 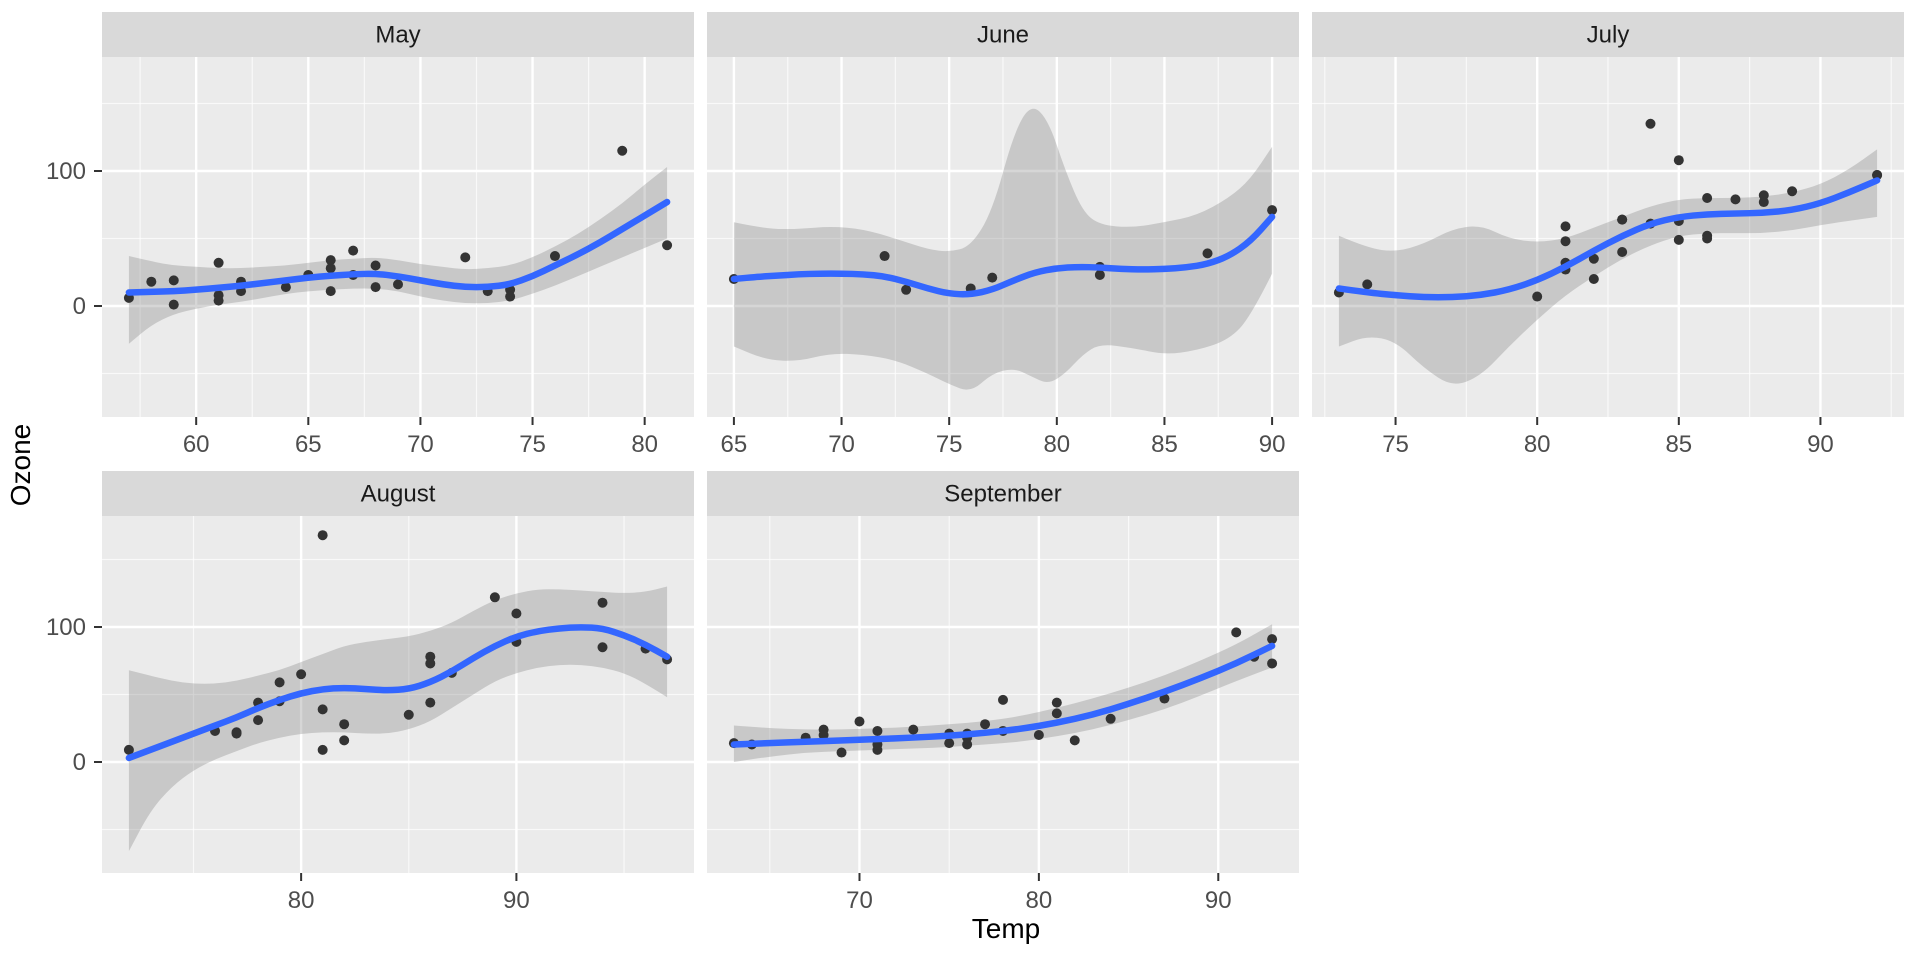 I want to click on facet-september: September 70 80 90, so click(x=1003, y=692).